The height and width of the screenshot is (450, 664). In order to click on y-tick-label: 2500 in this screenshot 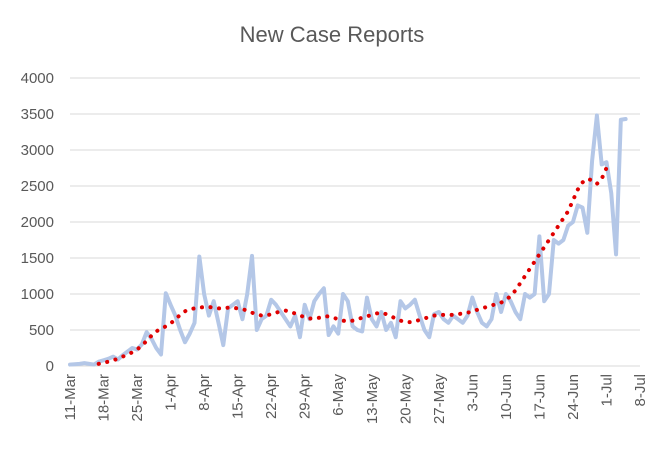, I will do `click(37, 186)`.